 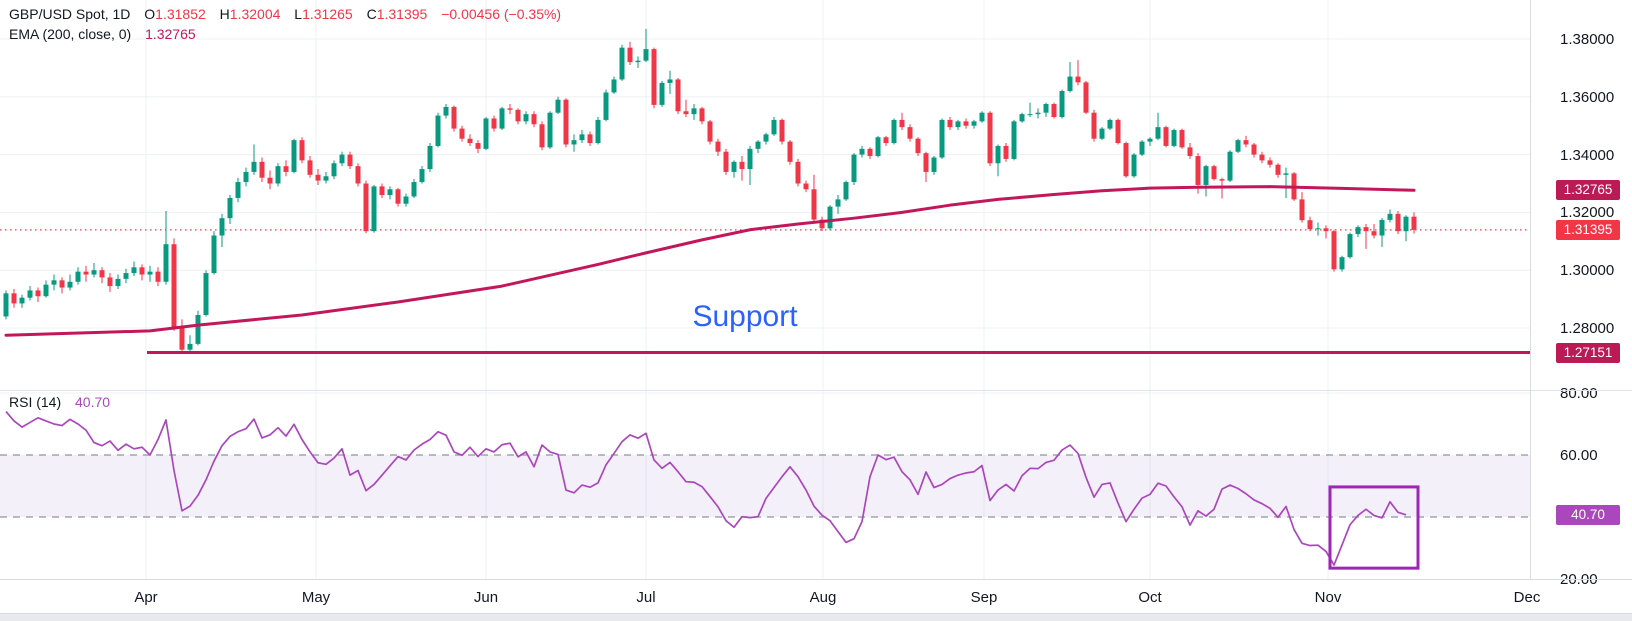 What do you see at coordinates (93, 402) in the screenshot?
I see `rsi-value: 40.70` at bounding box center [93, 402].